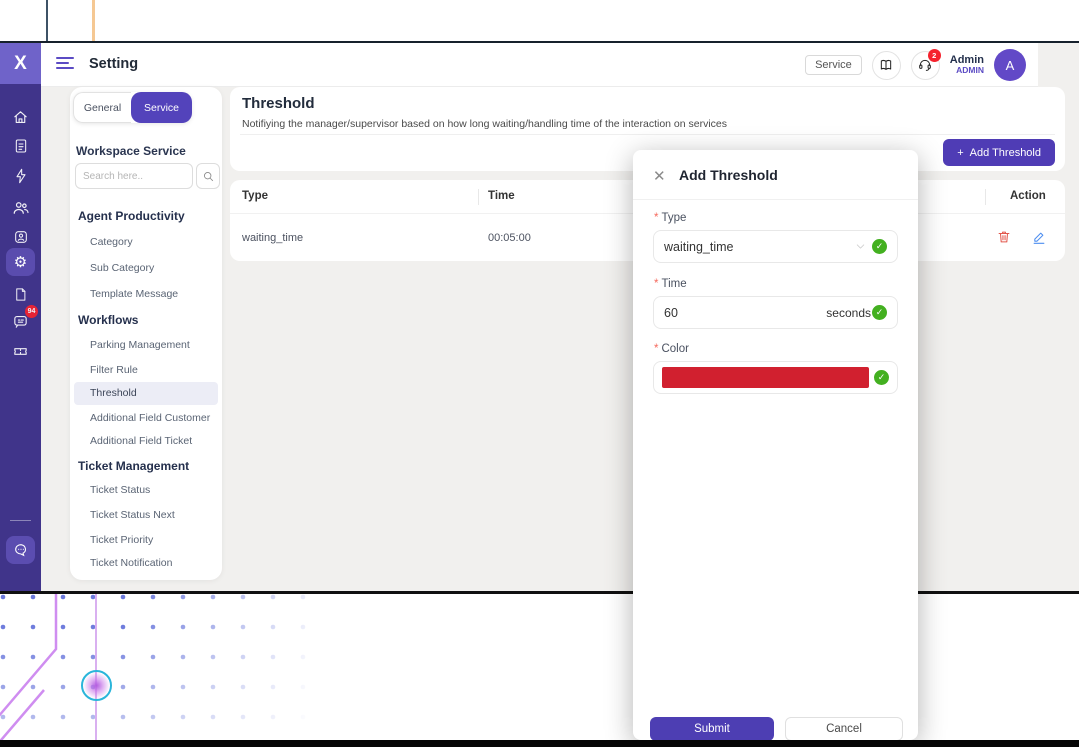 Image resolution: width=1079 pixels, height=747 pixels. Describe the element at coordinates (134, 294) in the screenshot. I see `nav-item-template-message: Template Message` at that location.